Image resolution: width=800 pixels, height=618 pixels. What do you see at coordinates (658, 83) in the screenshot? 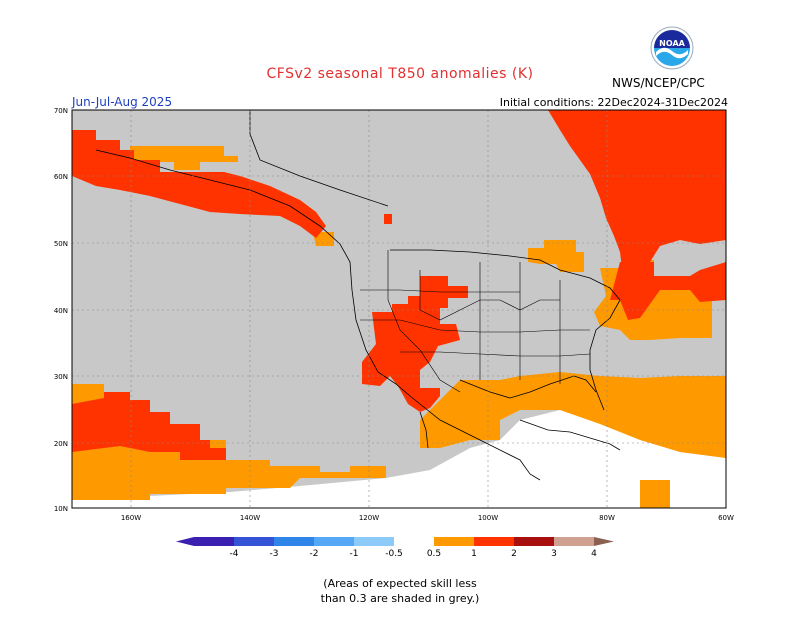
I see `agency-label: NWS/NCEP/CPC` at bounding box center [658, 83].